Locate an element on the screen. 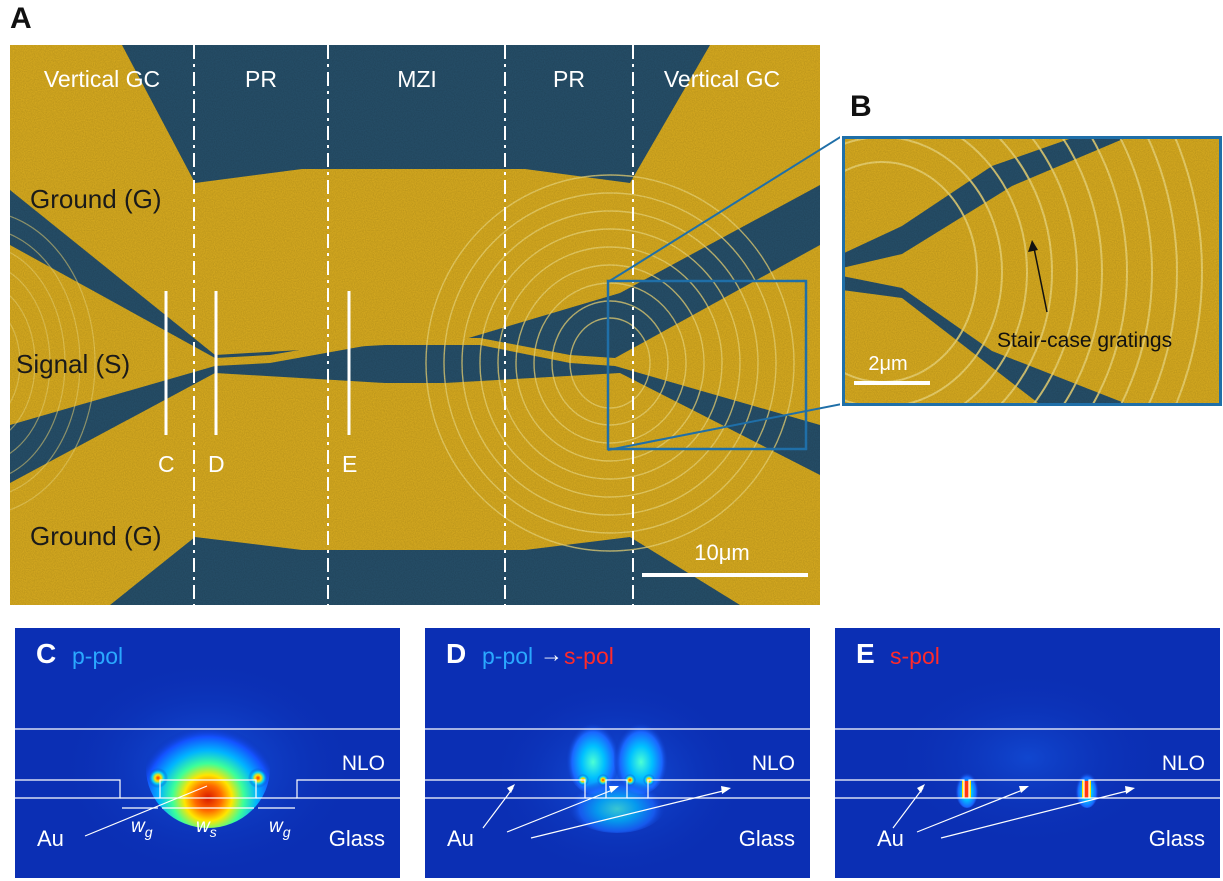 The width and height of the screenshot is (1223, 881). sim-d-nlo-label: NLO is located at coordinates (773, 763).